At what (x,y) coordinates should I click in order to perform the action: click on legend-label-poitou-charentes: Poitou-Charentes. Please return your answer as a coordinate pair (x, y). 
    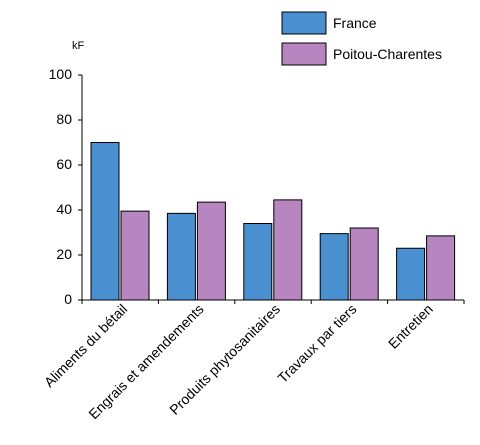
    Looking at the image, I should click on (387, 54).